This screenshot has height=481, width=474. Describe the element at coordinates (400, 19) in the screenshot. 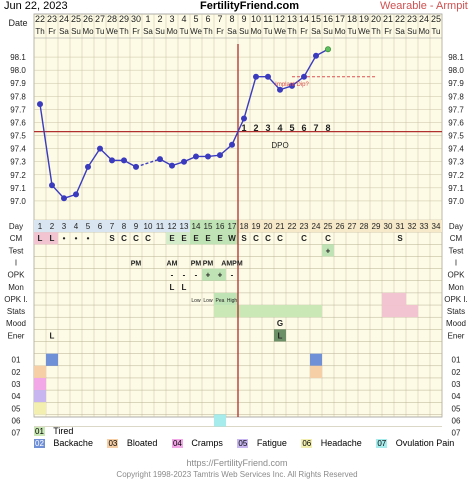

I see `date-cell: 22` at that location.